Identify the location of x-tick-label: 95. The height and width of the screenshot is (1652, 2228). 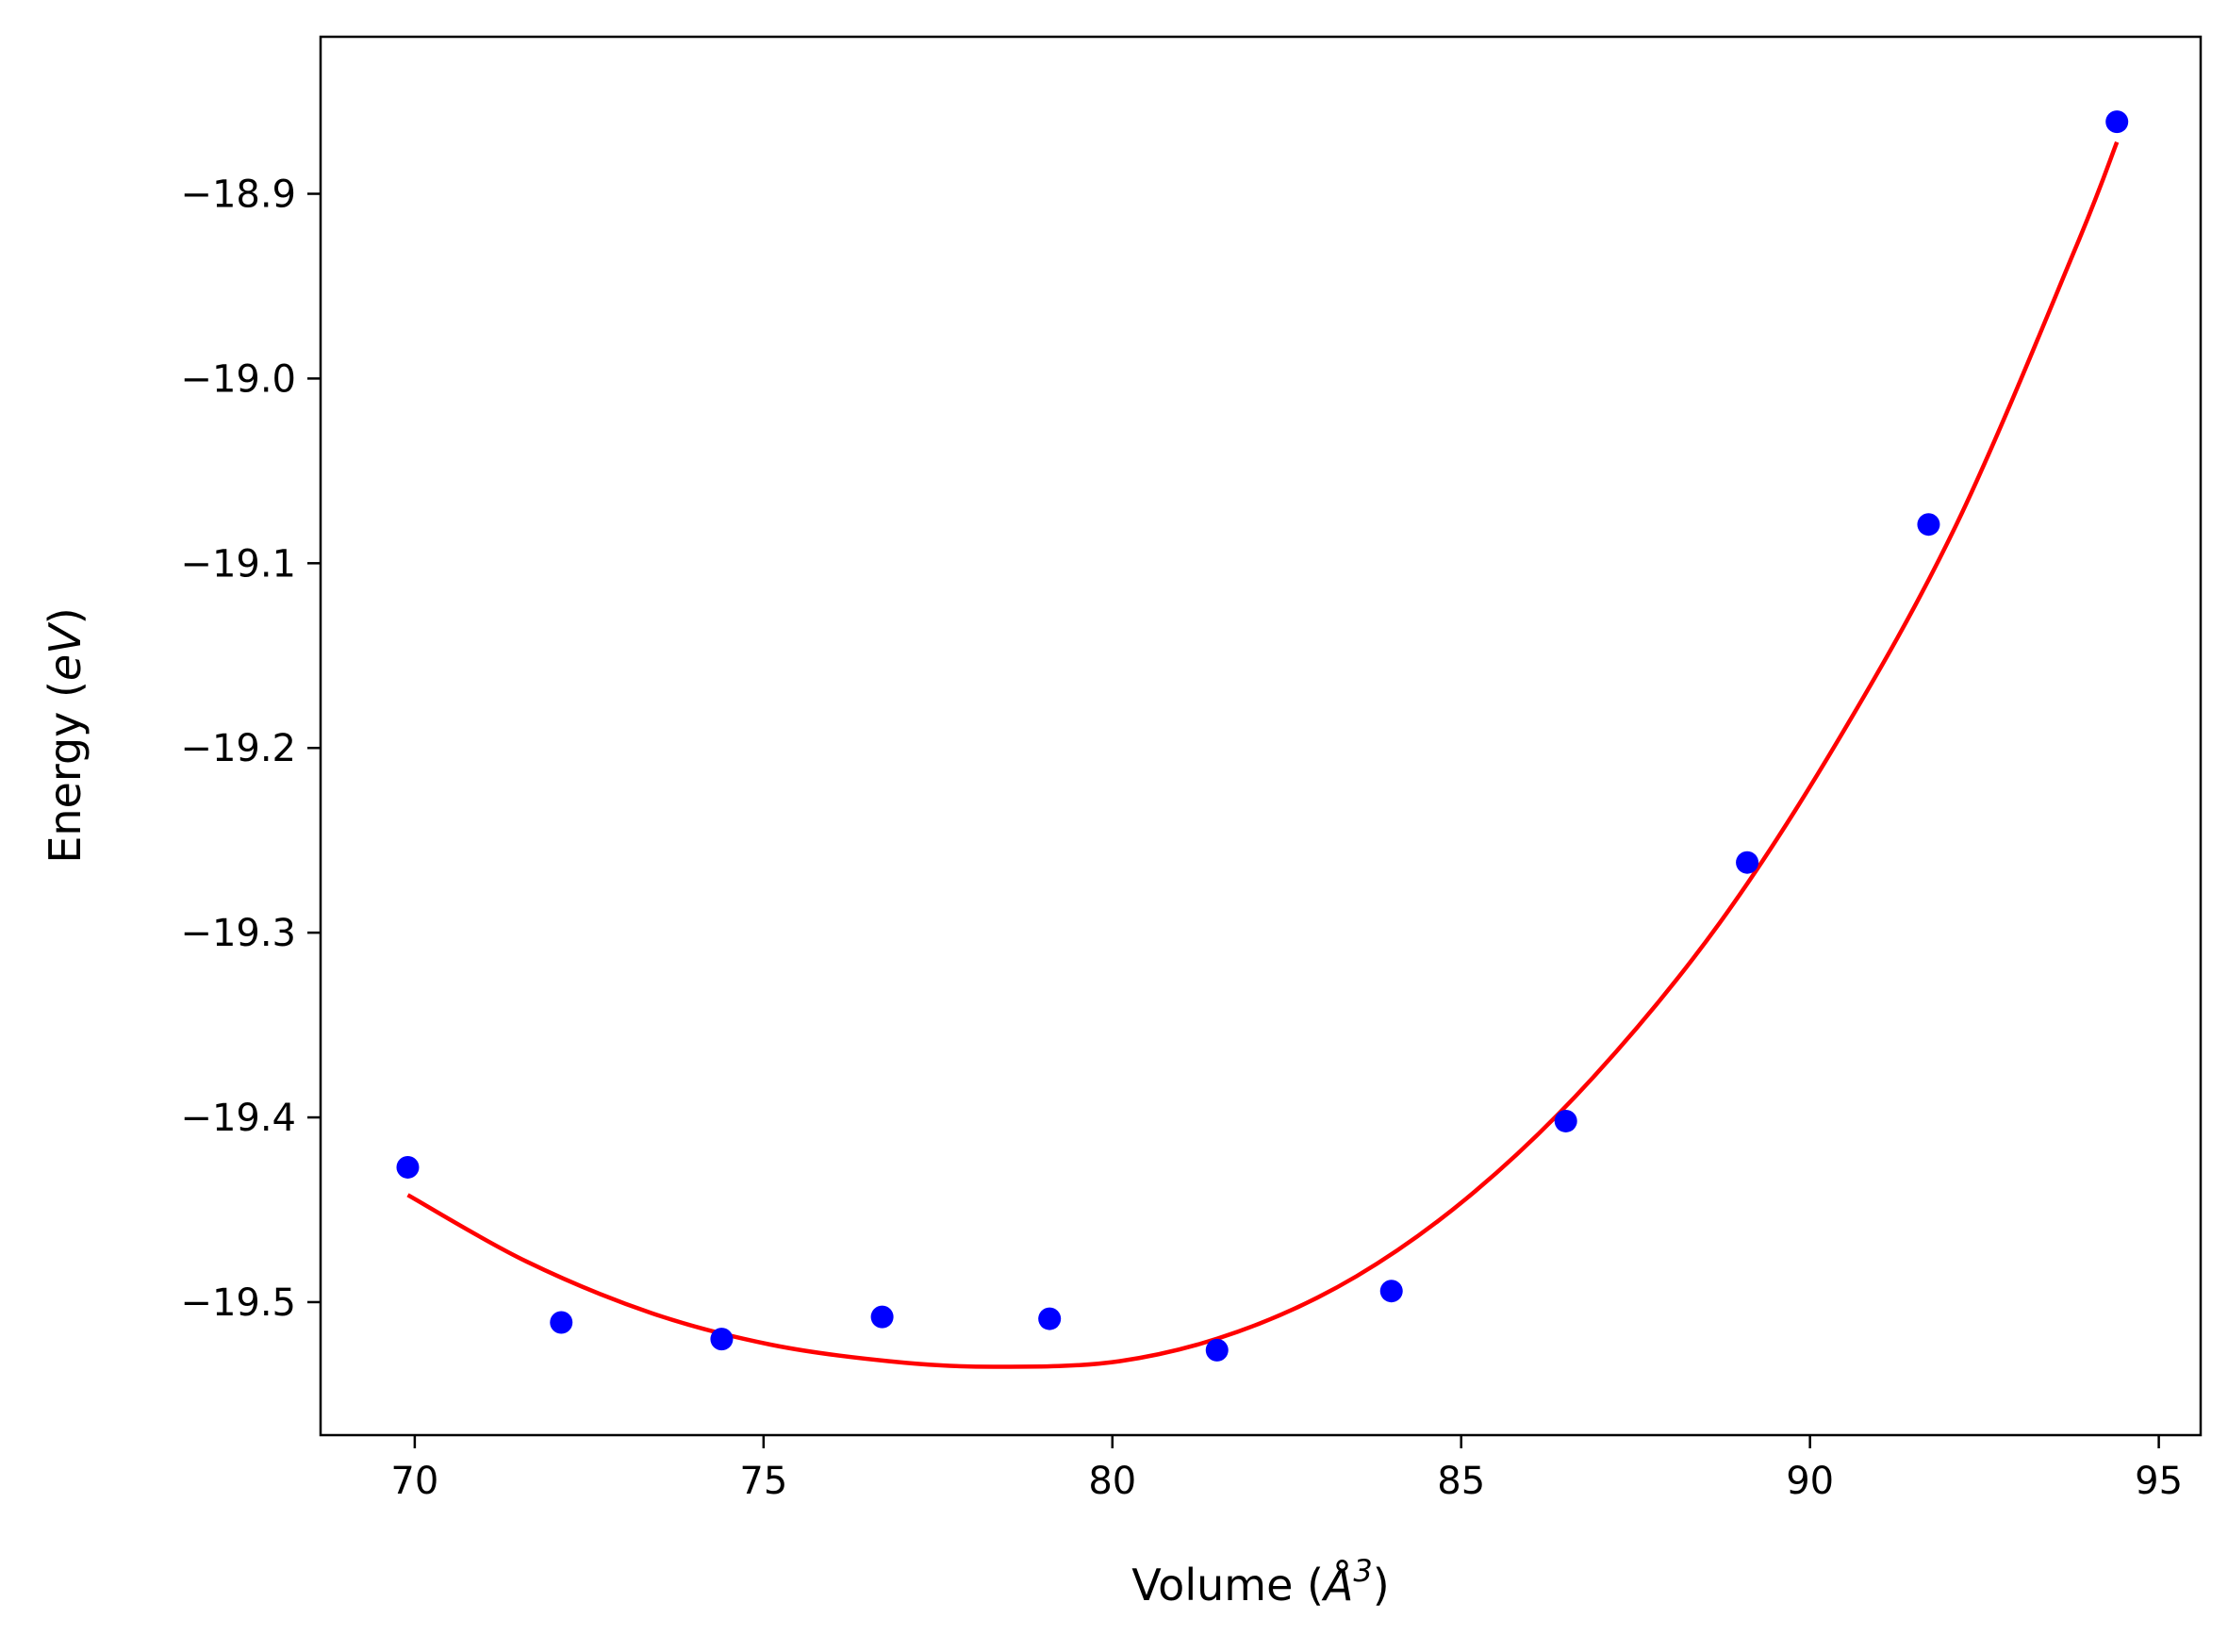
(2159, 1481).